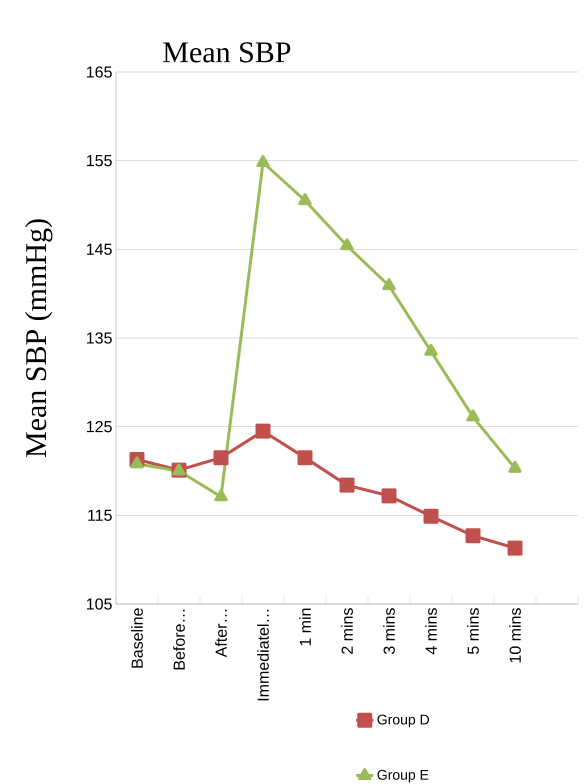 The height and width of the screenshot is (784, 586). I want to click on x-tick-label: 4 mins, so click(431, 631).